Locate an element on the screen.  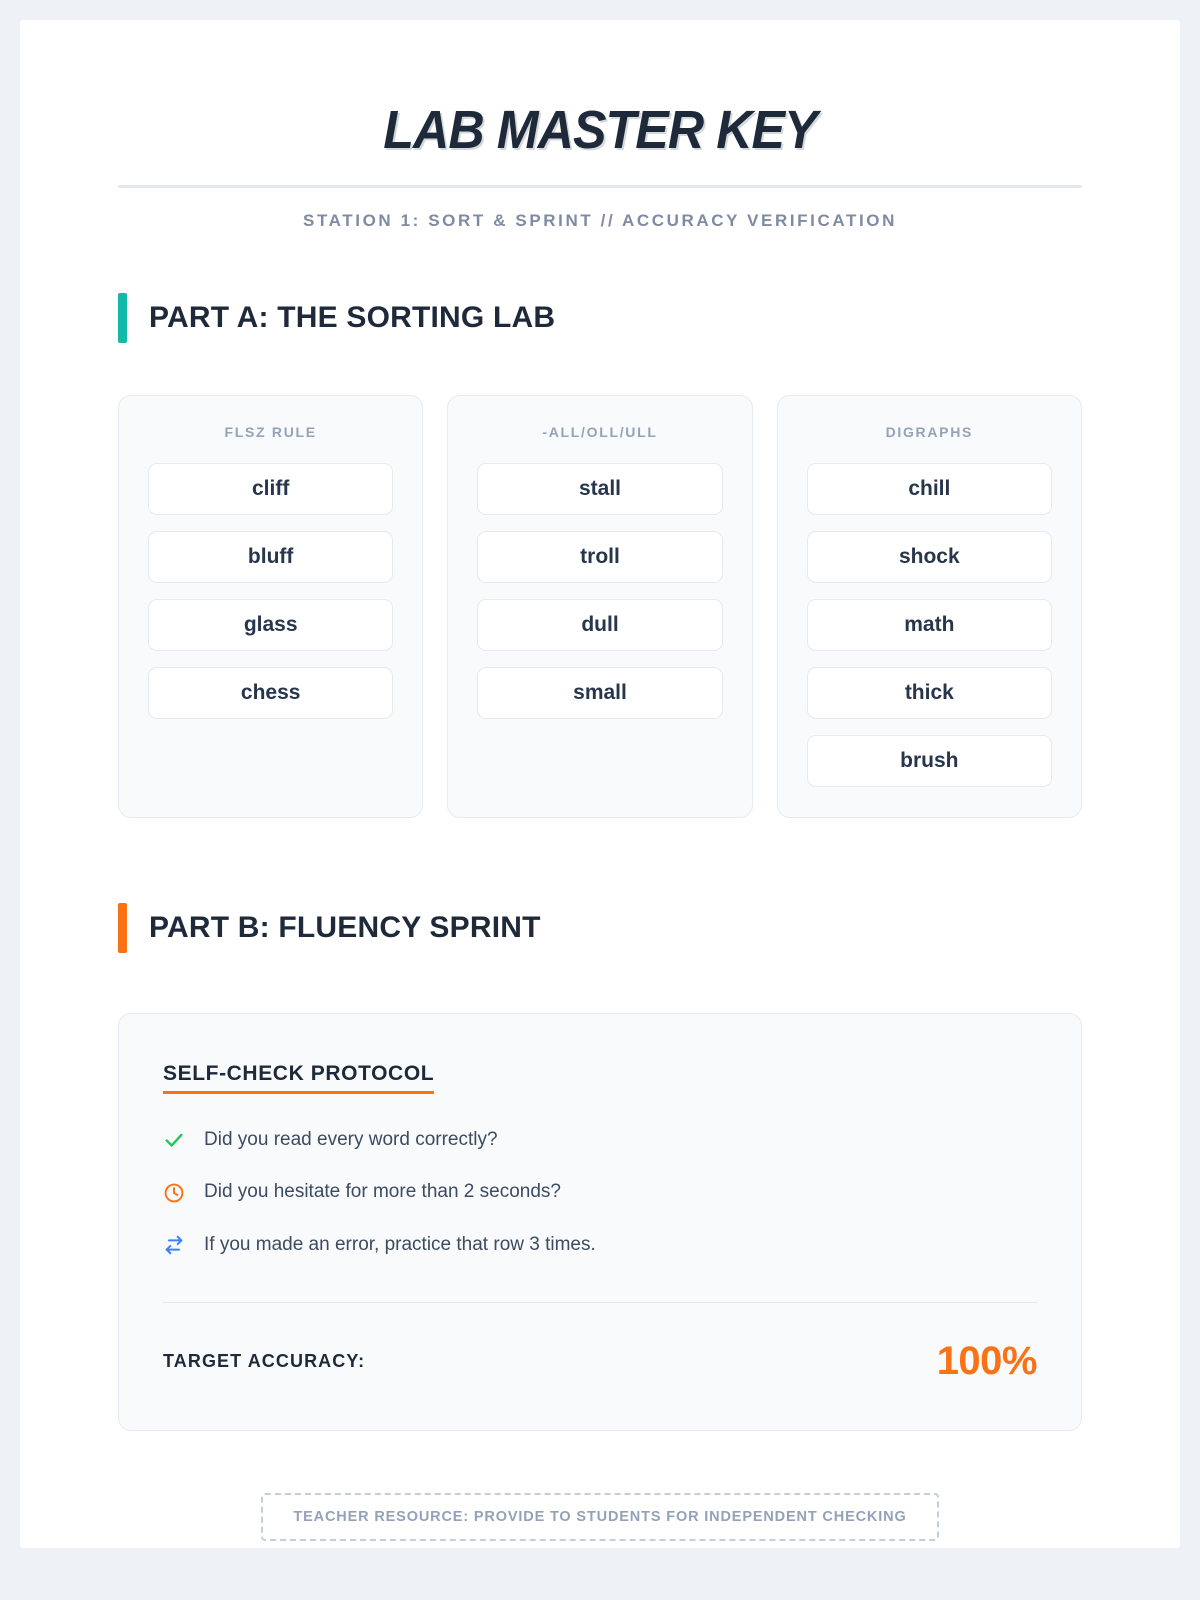
word-card: chill is located at coordinates (929, 488).